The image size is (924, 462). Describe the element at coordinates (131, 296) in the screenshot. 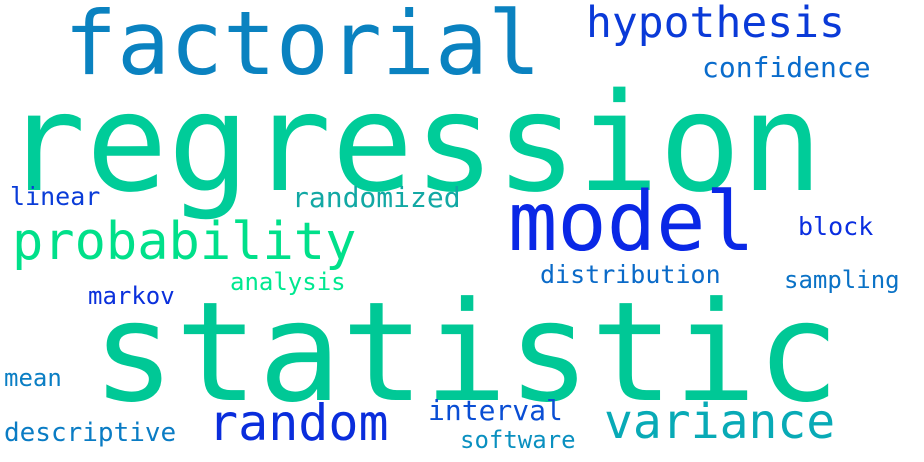

I see `word-markov: markov` at that location.